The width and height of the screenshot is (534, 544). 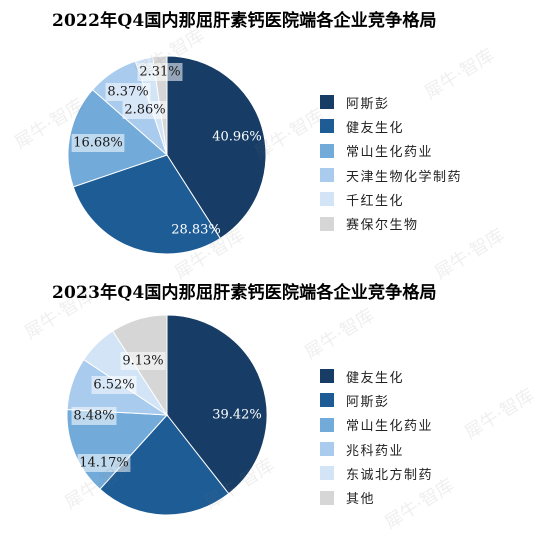 I want to click on legend-label: 天津生物化学制药, so click(x=404, y=177).